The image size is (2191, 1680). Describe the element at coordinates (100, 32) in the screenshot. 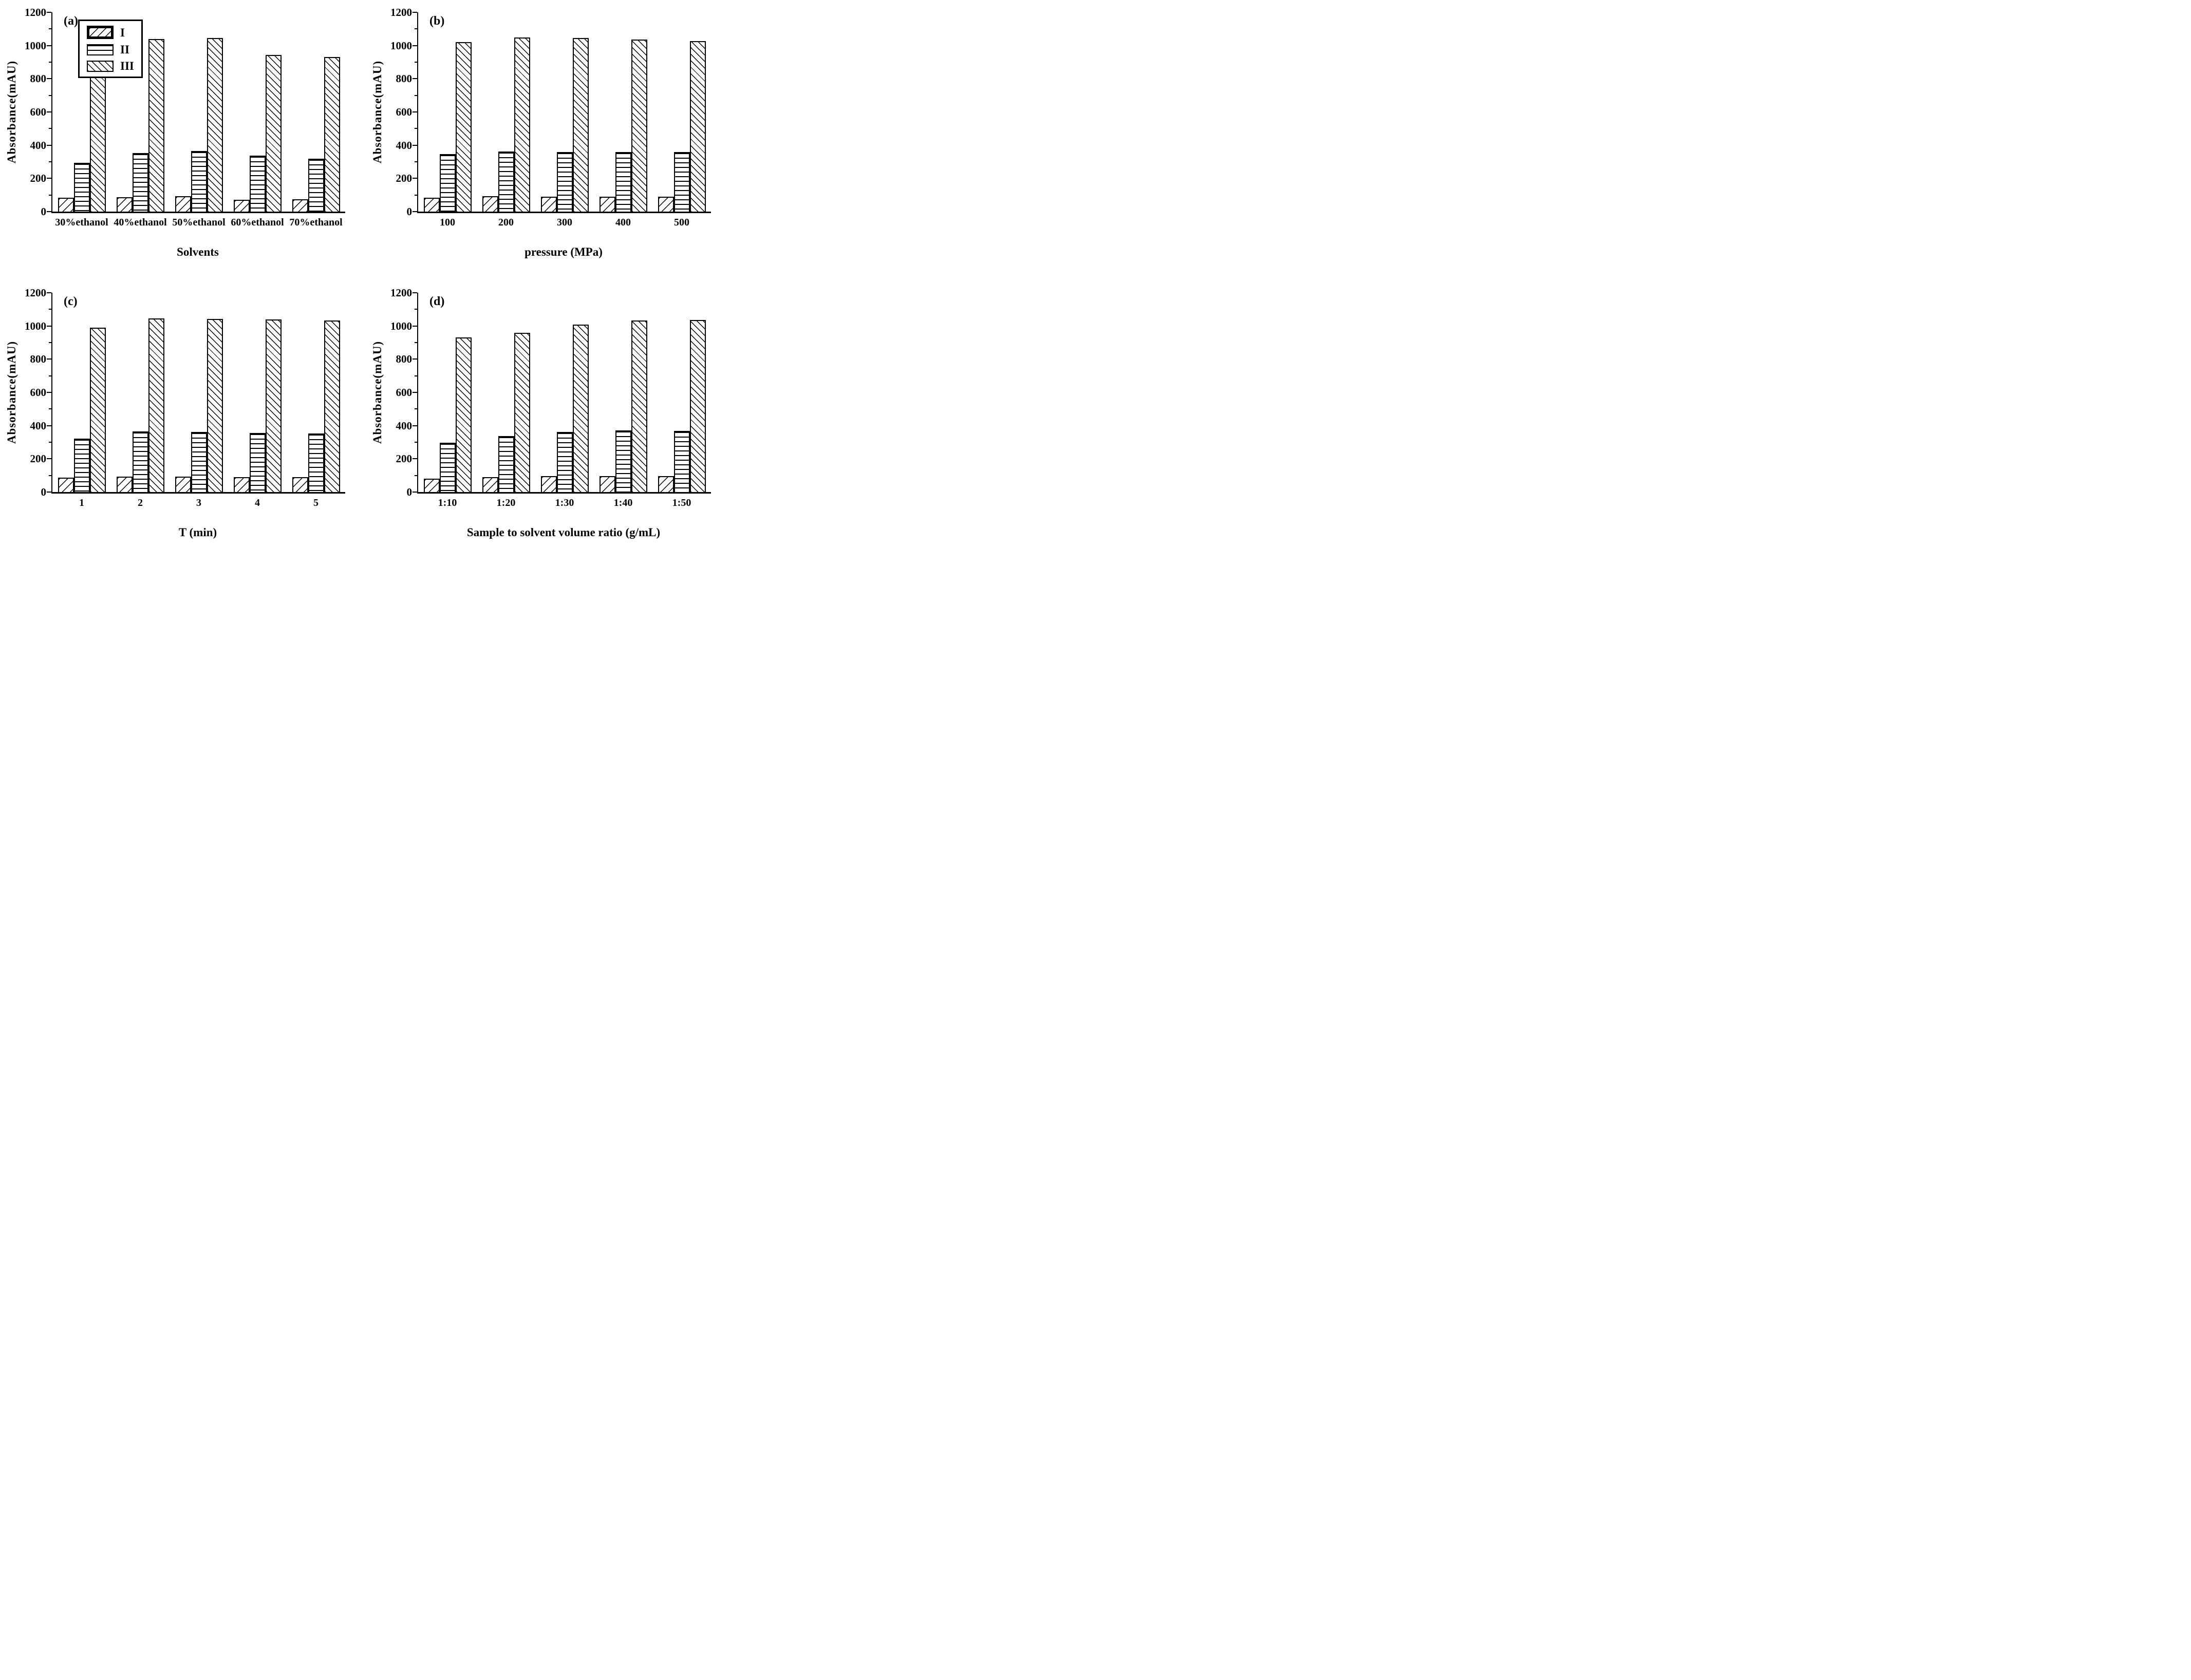

I see `legend-swatch-series-i` at that location.